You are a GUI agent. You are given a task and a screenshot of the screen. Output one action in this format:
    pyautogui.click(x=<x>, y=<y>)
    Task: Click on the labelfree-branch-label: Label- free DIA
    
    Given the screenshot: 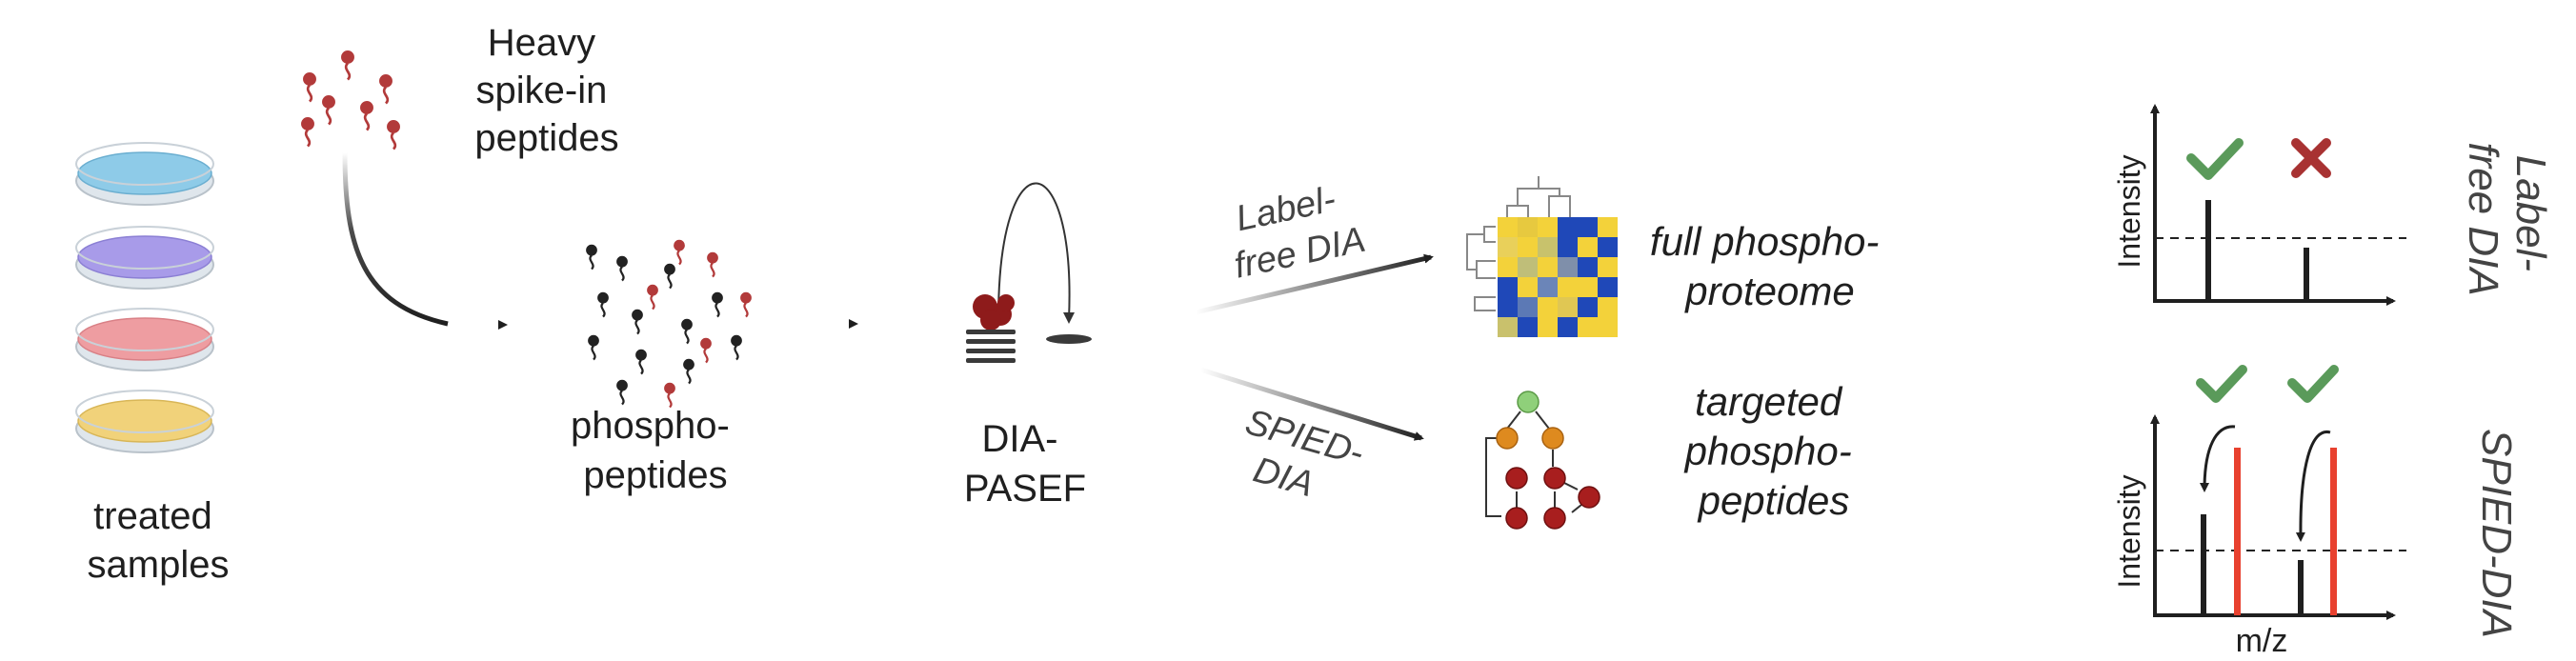 What is the action you would take?
    pyautogui.click(x=1295, y=231)
    